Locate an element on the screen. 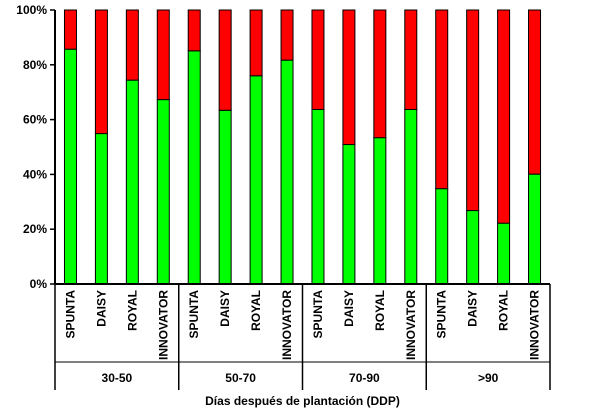 The width and height of the screenshot is (600, 414). bar-green-50-70-ROYAL is located at coordinates (256, 180).